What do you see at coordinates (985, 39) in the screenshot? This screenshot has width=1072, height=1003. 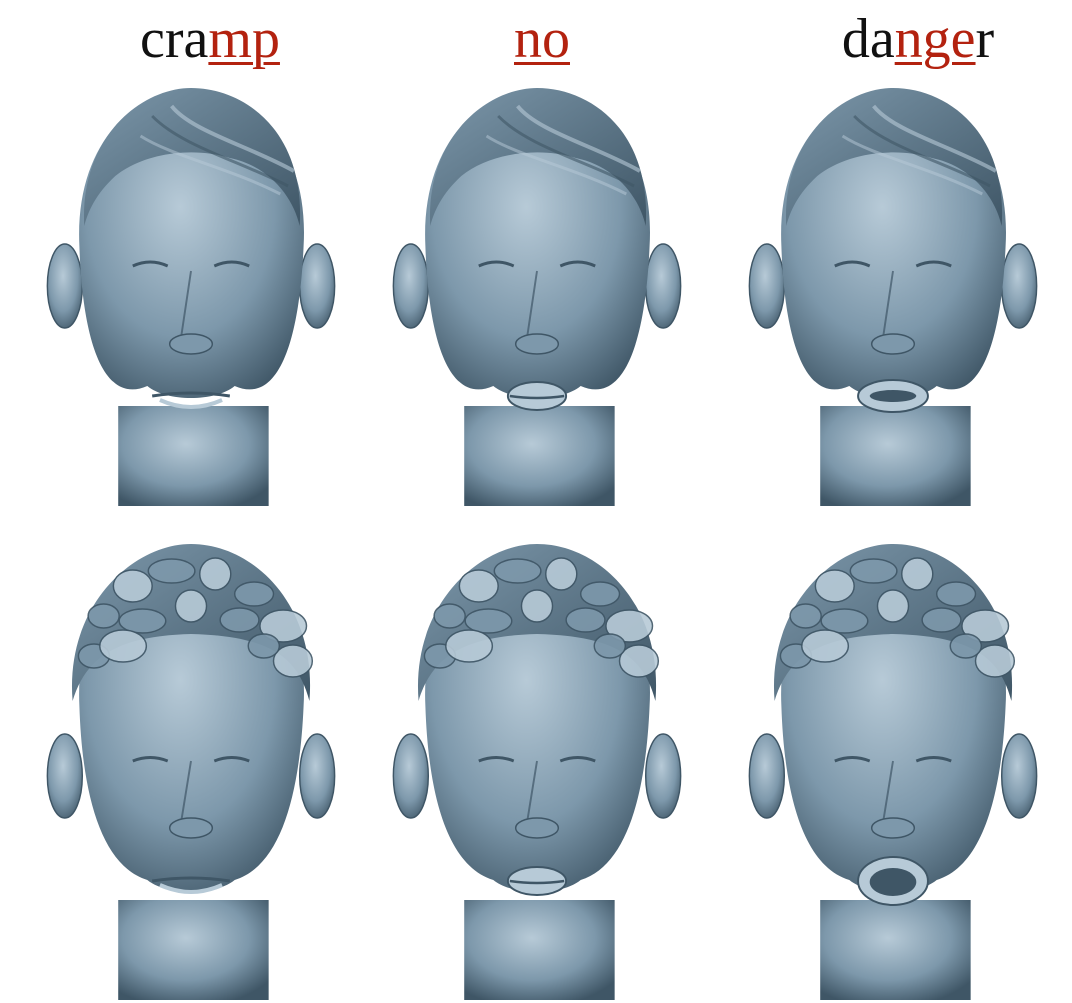 I see `word-plain-text: r` at bounding box center [985, 39].